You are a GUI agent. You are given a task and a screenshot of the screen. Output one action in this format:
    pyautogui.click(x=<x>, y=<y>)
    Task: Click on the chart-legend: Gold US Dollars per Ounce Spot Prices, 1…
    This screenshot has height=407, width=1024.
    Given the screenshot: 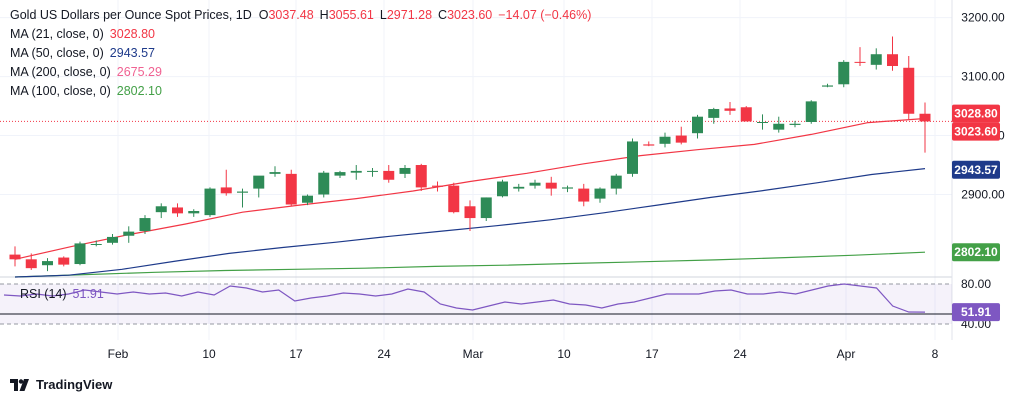 What is the action you would take?
    pyautogui.click(x=303, y=53)
    